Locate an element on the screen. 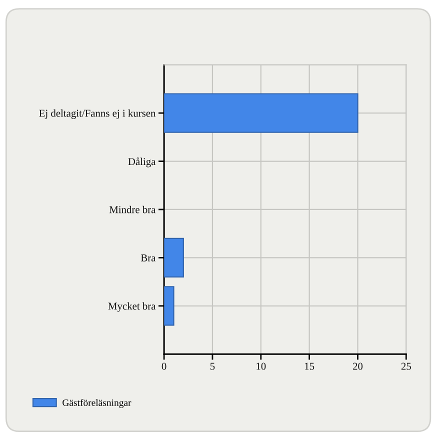  x-tick-label: 0 is located at coordinates (164, 366).